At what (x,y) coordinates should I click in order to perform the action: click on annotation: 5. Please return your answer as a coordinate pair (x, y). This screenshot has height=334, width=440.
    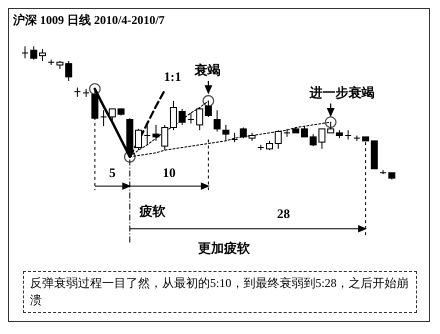
    Looking at the image, I should click on (112, 172).